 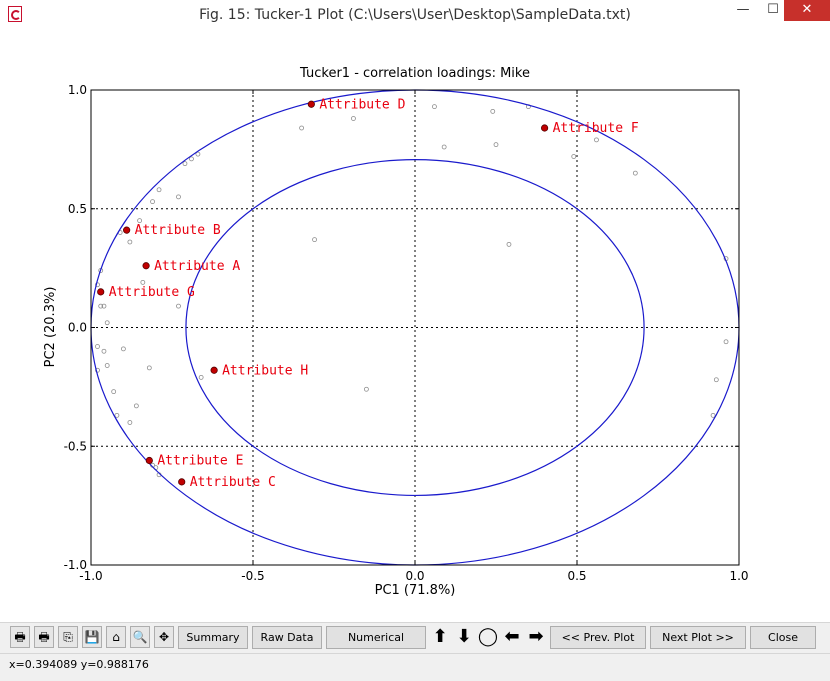 I want to click on attribute-label: Attribute B, so click(x=178, y=230).